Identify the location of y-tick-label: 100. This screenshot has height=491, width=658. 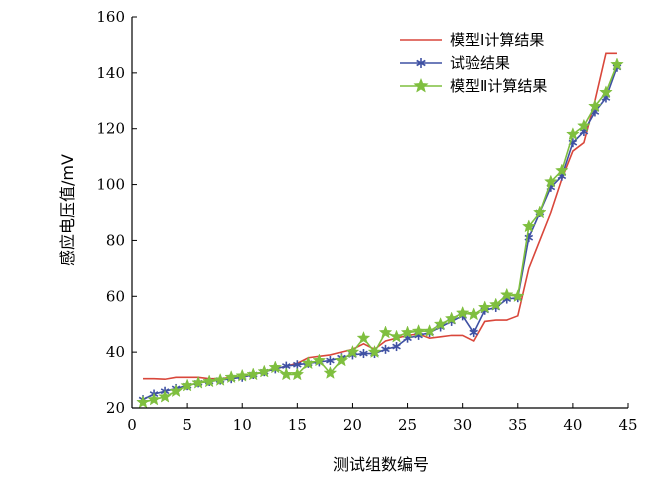
(110, 185).